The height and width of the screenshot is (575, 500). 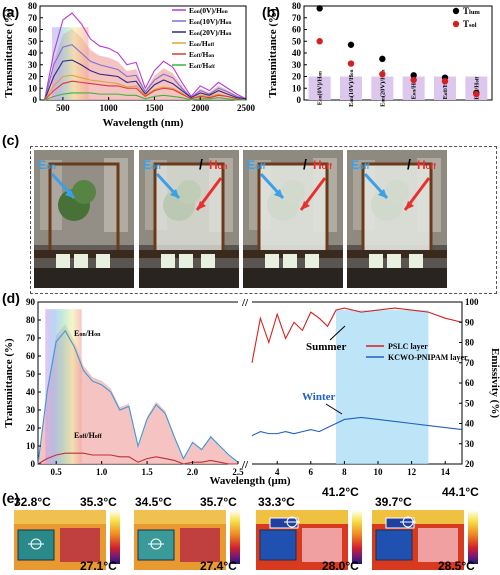 I want to click on h-label-3: Hoff, so click(x=426, y=165).